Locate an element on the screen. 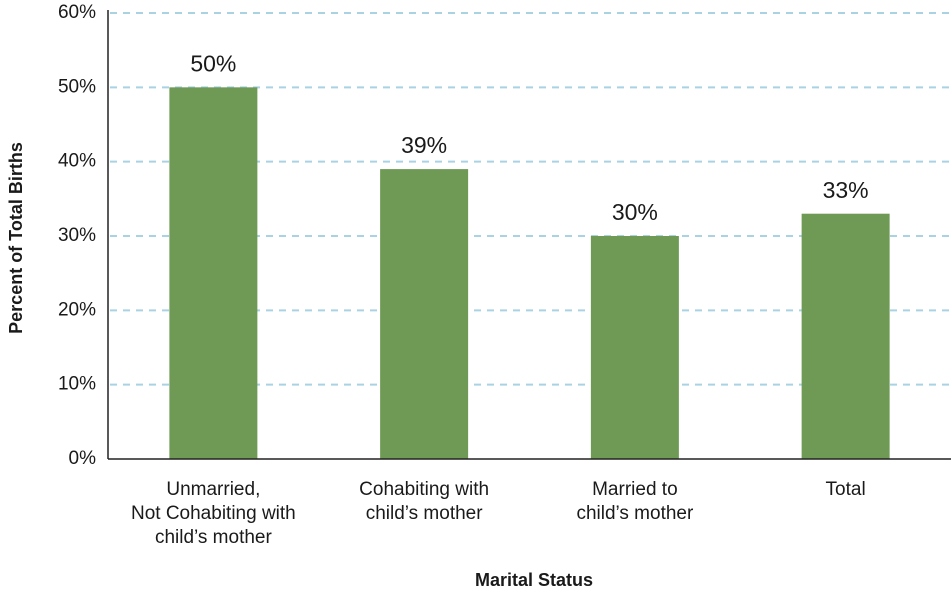 The image size is (951, 595). value-label: 30% is located at coordinates (635, 212).